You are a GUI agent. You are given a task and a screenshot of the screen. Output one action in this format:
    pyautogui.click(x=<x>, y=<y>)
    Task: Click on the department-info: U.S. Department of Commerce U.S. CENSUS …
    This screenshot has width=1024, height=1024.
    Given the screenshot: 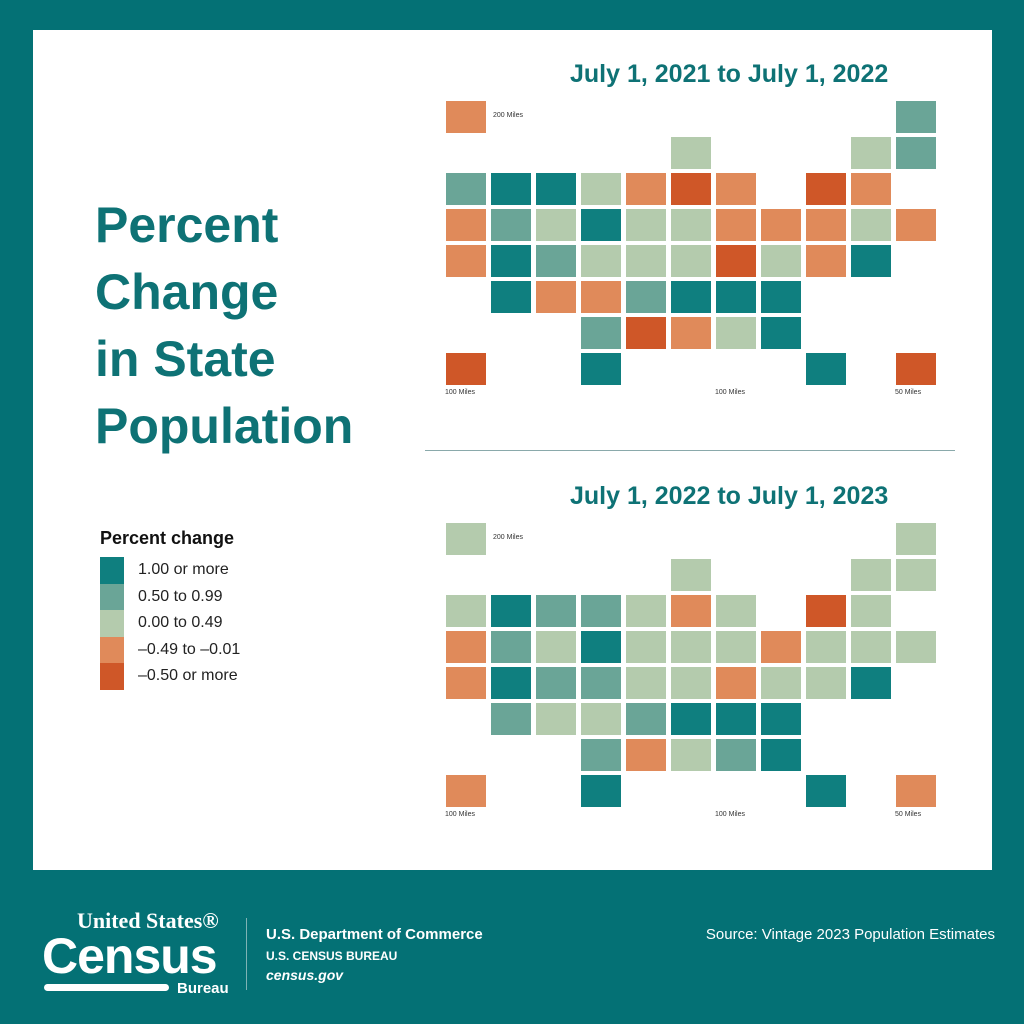 What is the action you would take?
    pyautogui.click(x=374, y=954)
    